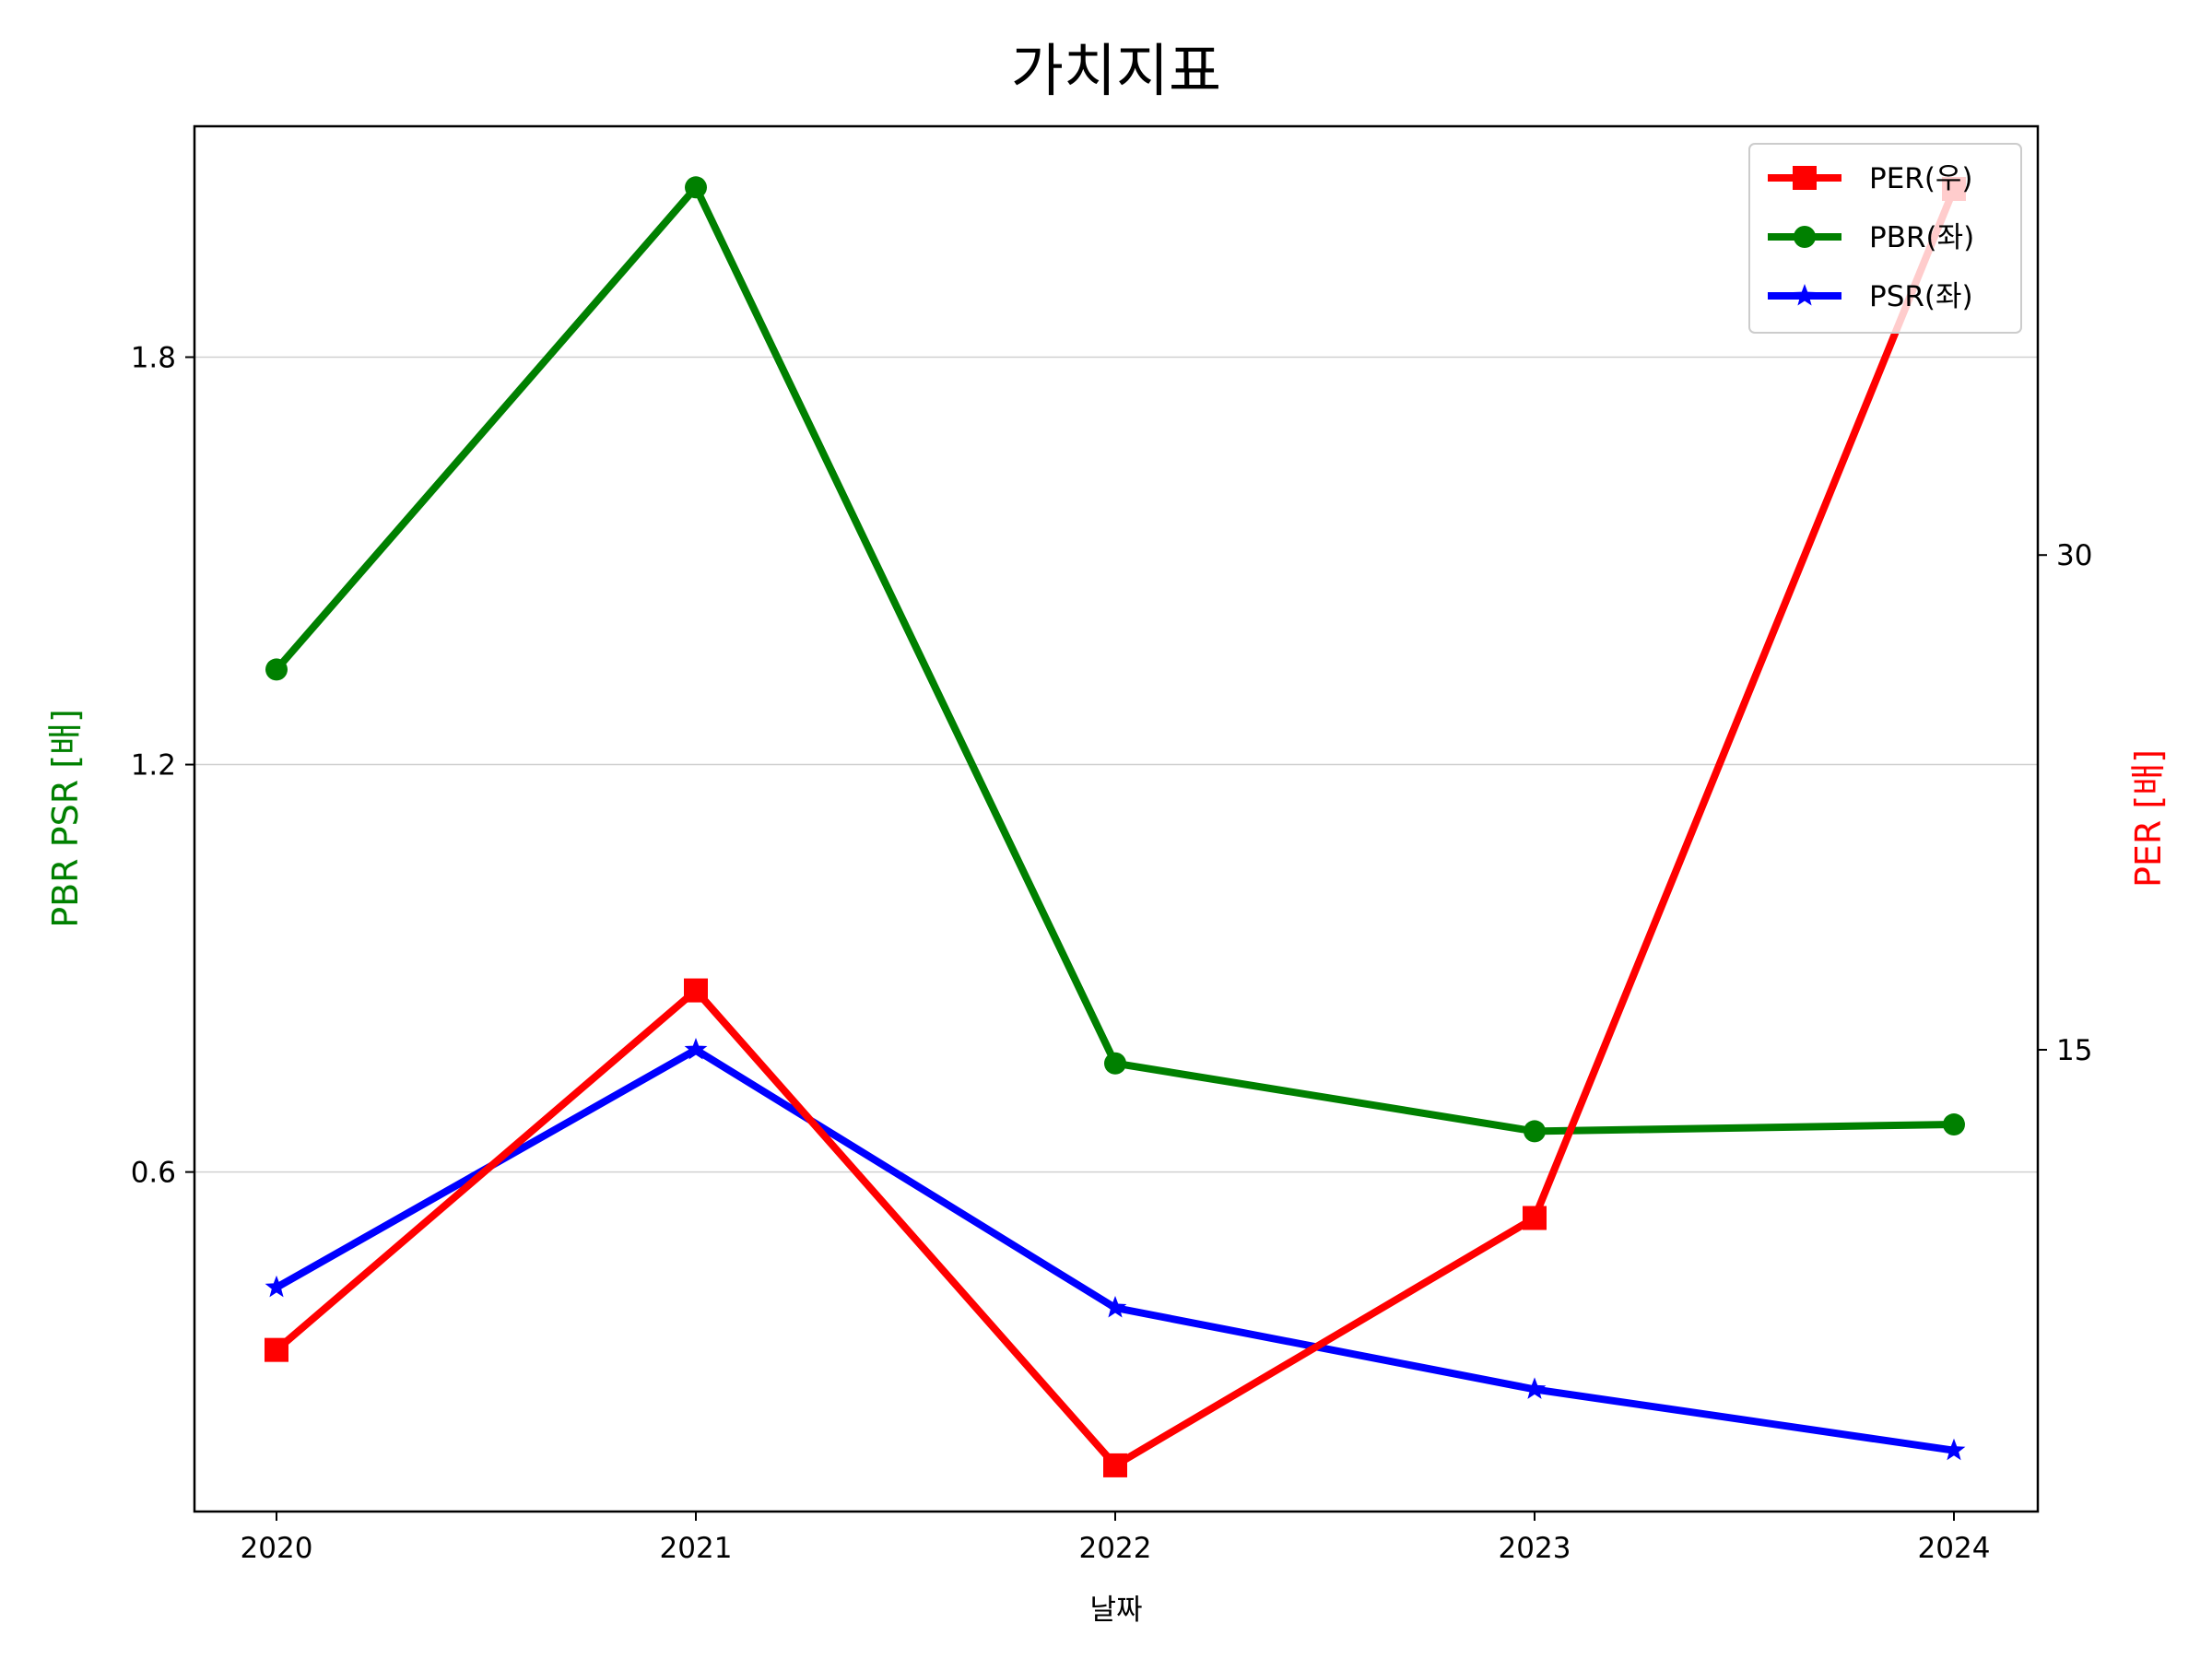  I want to click on x-tick-label: 2024, so click(1954, 1548).